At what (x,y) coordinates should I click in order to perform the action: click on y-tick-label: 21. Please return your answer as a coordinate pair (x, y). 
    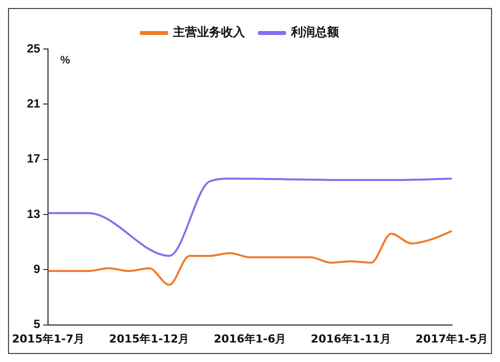
    Looking at the image, I should click on (33, 103).